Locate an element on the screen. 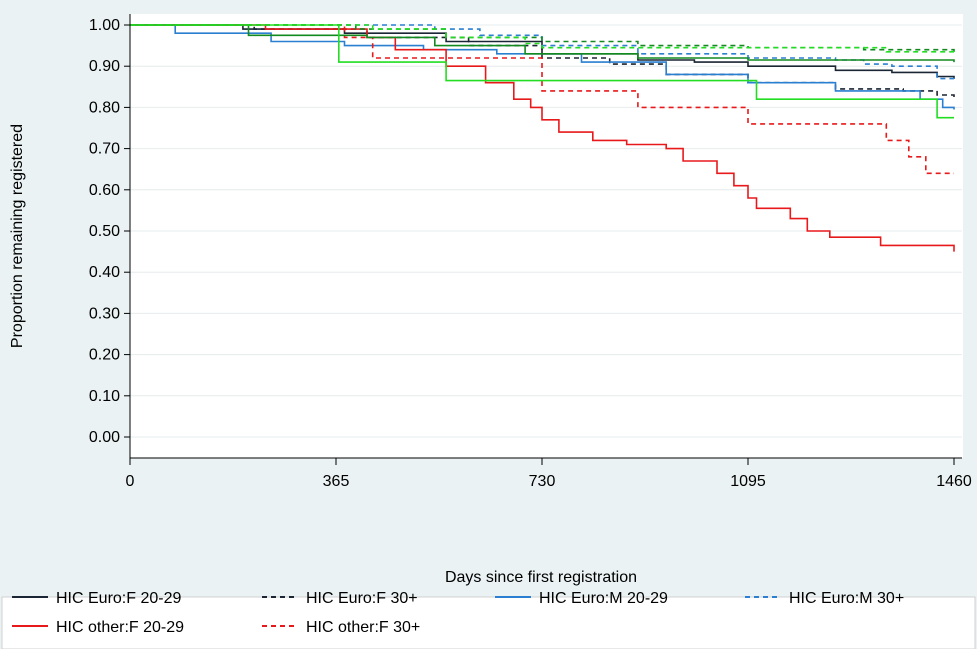  y-tick-label: 0.90 is located at coordinates (104, 66).